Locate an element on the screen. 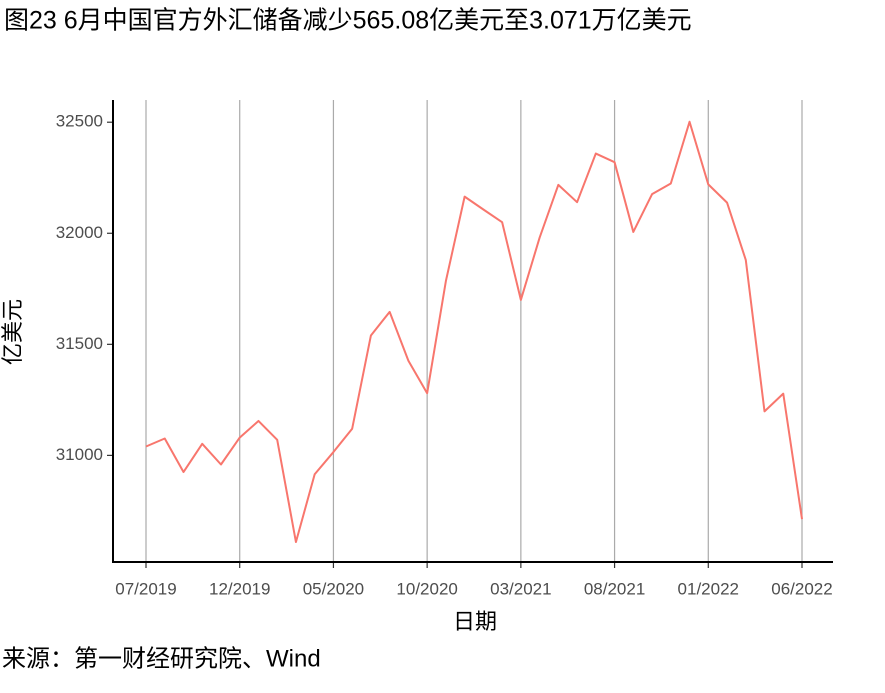 The width and height of the screenshot is (885, 693). y-tick-label: 31000 is located at coordinates (79, 454).